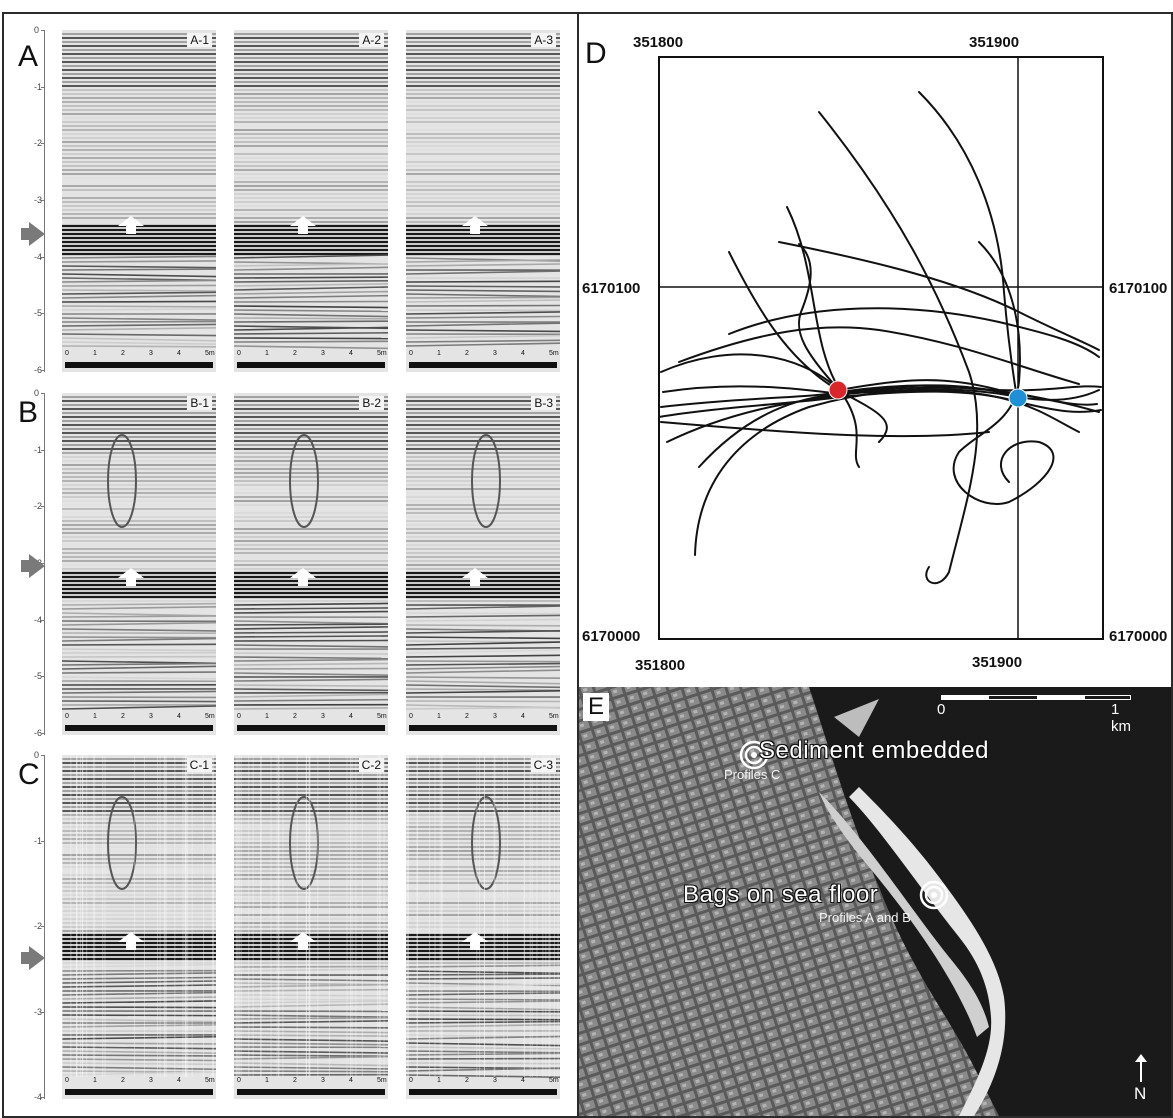  I want to click on depth-axis-c, so click(37, 927).